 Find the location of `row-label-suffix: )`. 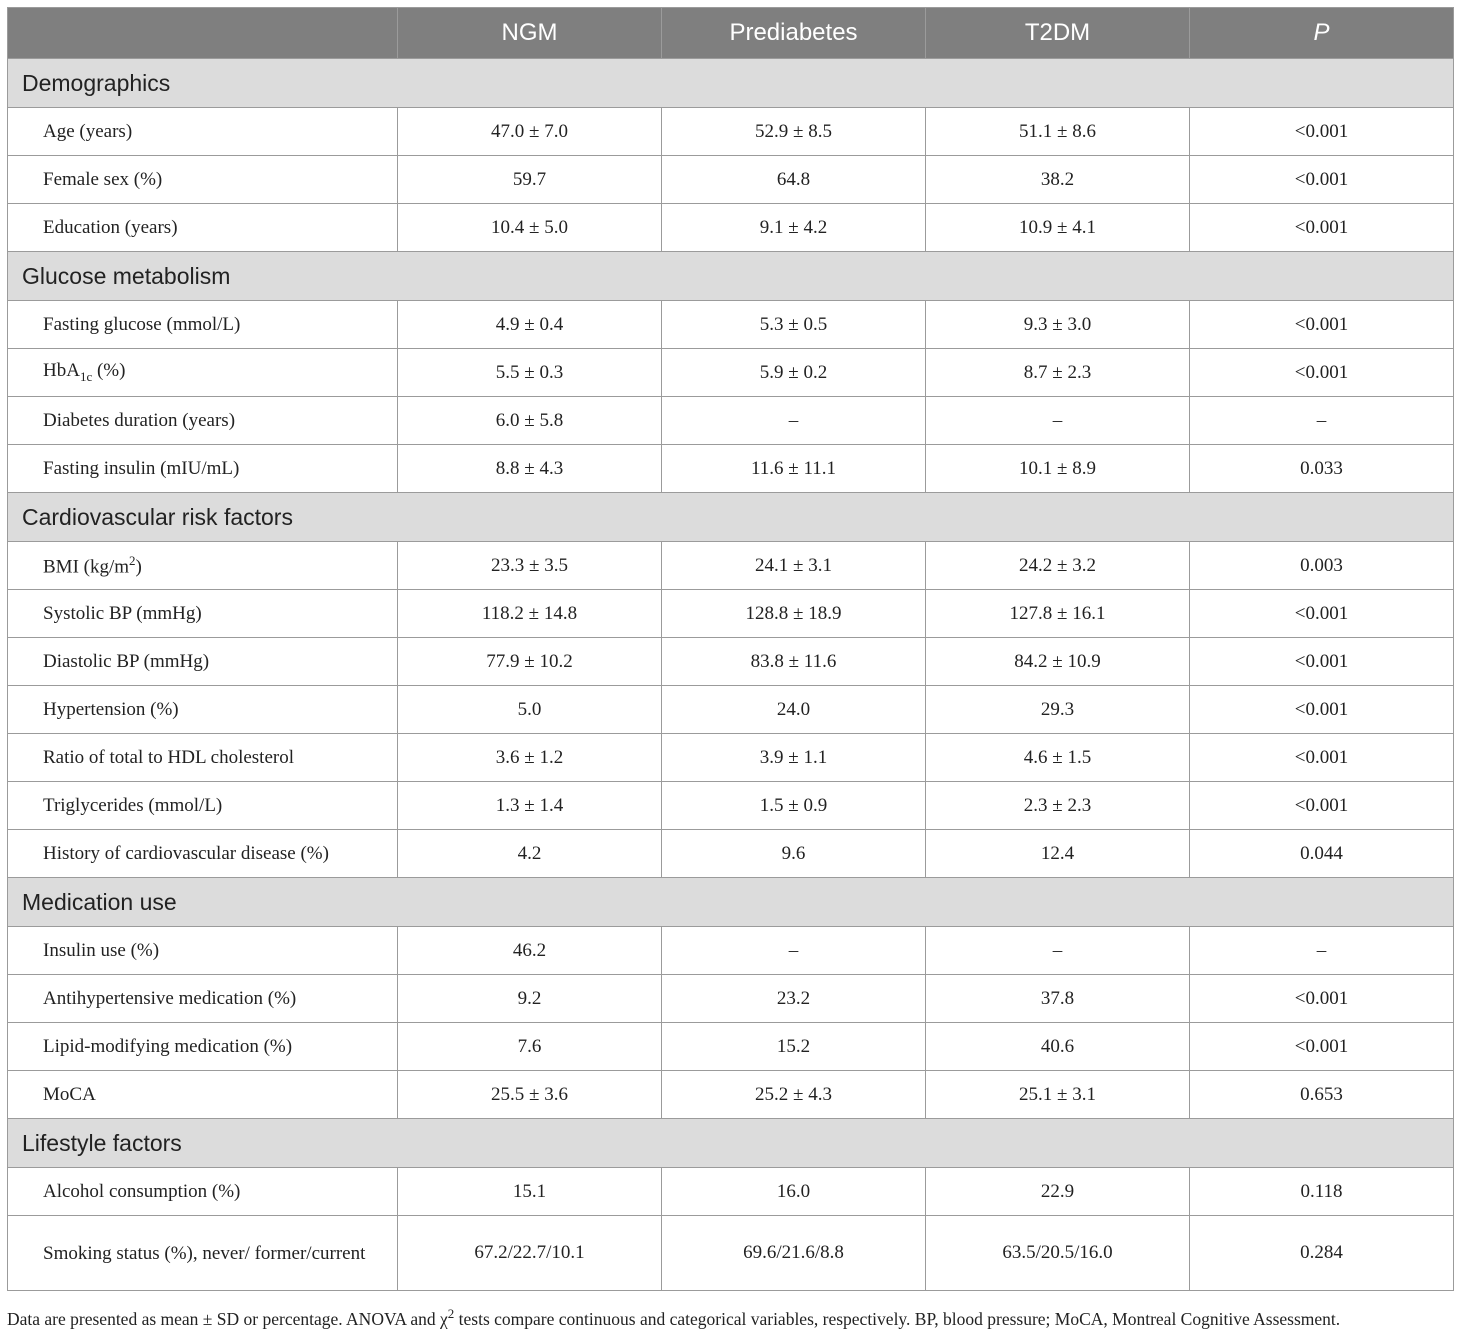

row-label-suffix: ) is located at coordinates (138, 567).